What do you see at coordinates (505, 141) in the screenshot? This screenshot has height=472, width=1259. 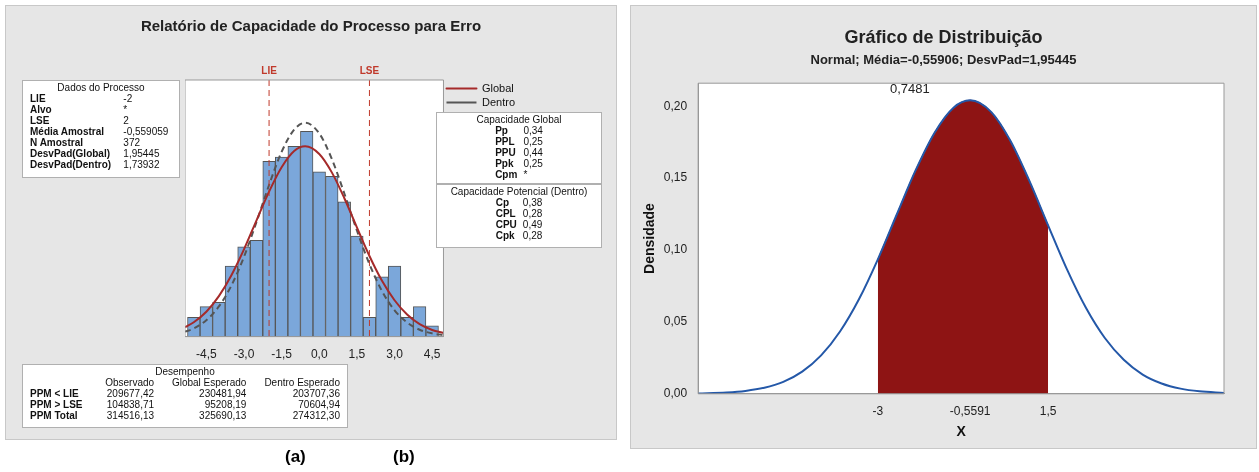 I see `text: PPL` at bounding box center [505, 141].